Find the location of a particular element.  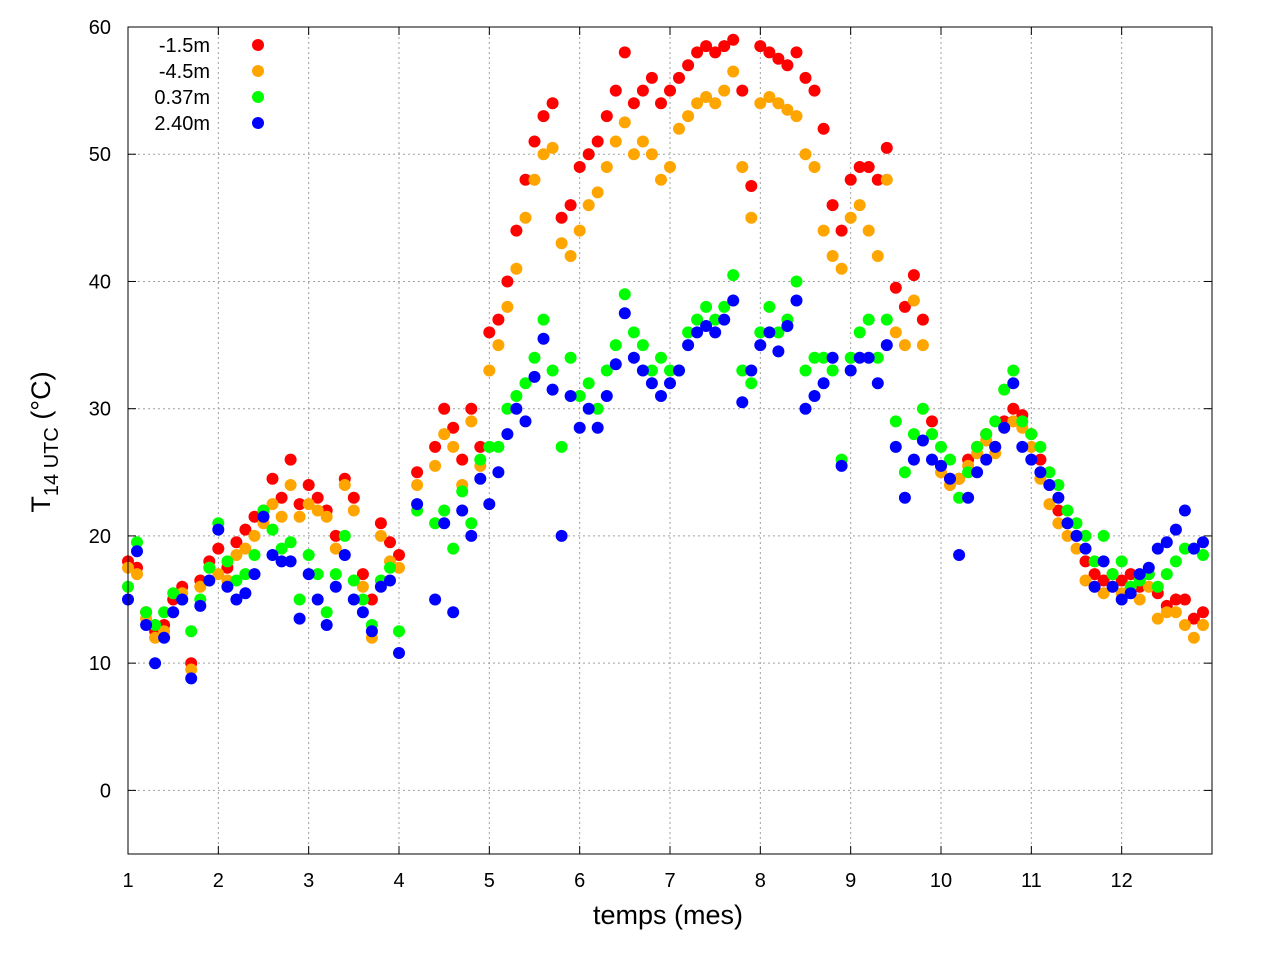

y-axis-title-unit: (°C) is located at coordinates (41, 399).